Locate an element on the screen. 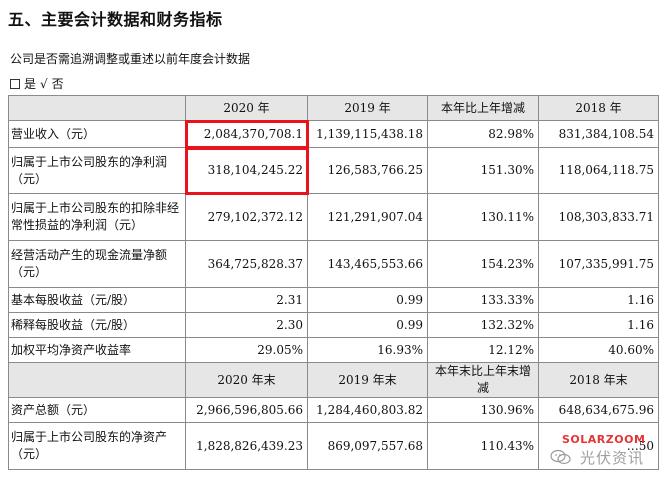  table-cell: 40.60% is located at coordinates (598, 350).